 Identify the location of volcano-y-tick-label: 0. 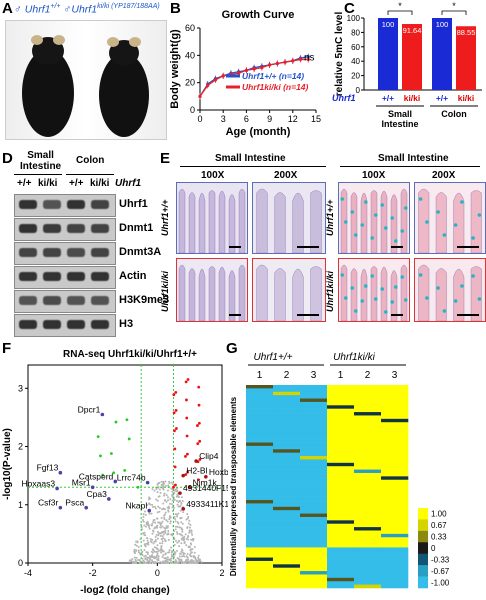
(20, 563).